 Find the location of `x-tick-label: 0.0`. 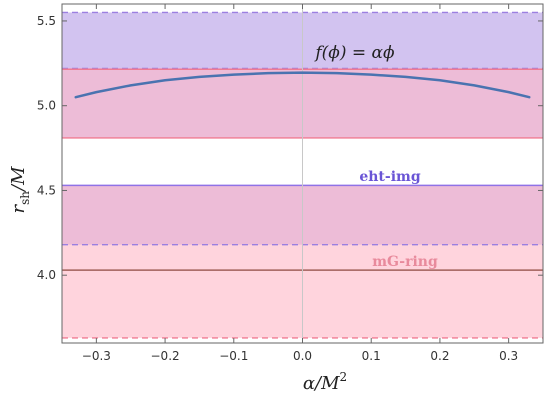

x-tick-label: 0.0 is located at coordinates (302, 356).